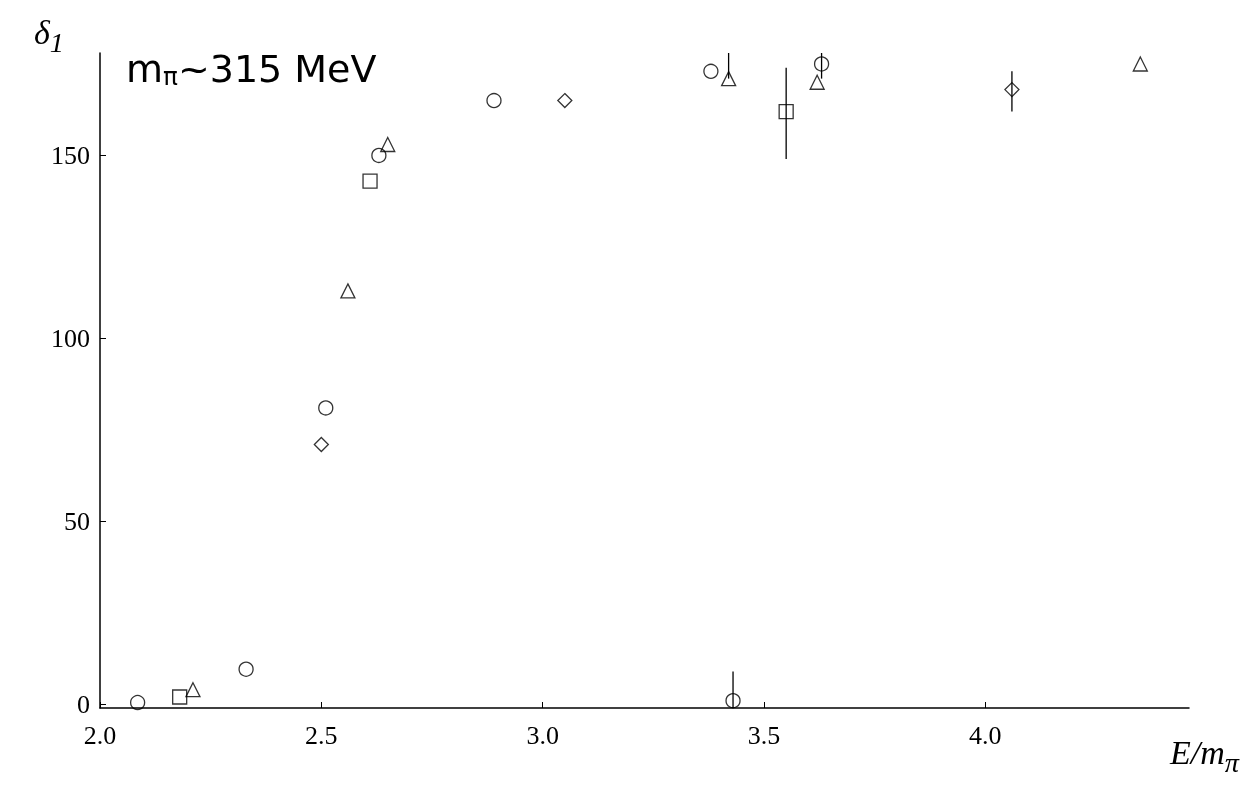  Describe the element at coordinates (70, 155) in the screenshot. I see `y-tick-label: 150` at that location.